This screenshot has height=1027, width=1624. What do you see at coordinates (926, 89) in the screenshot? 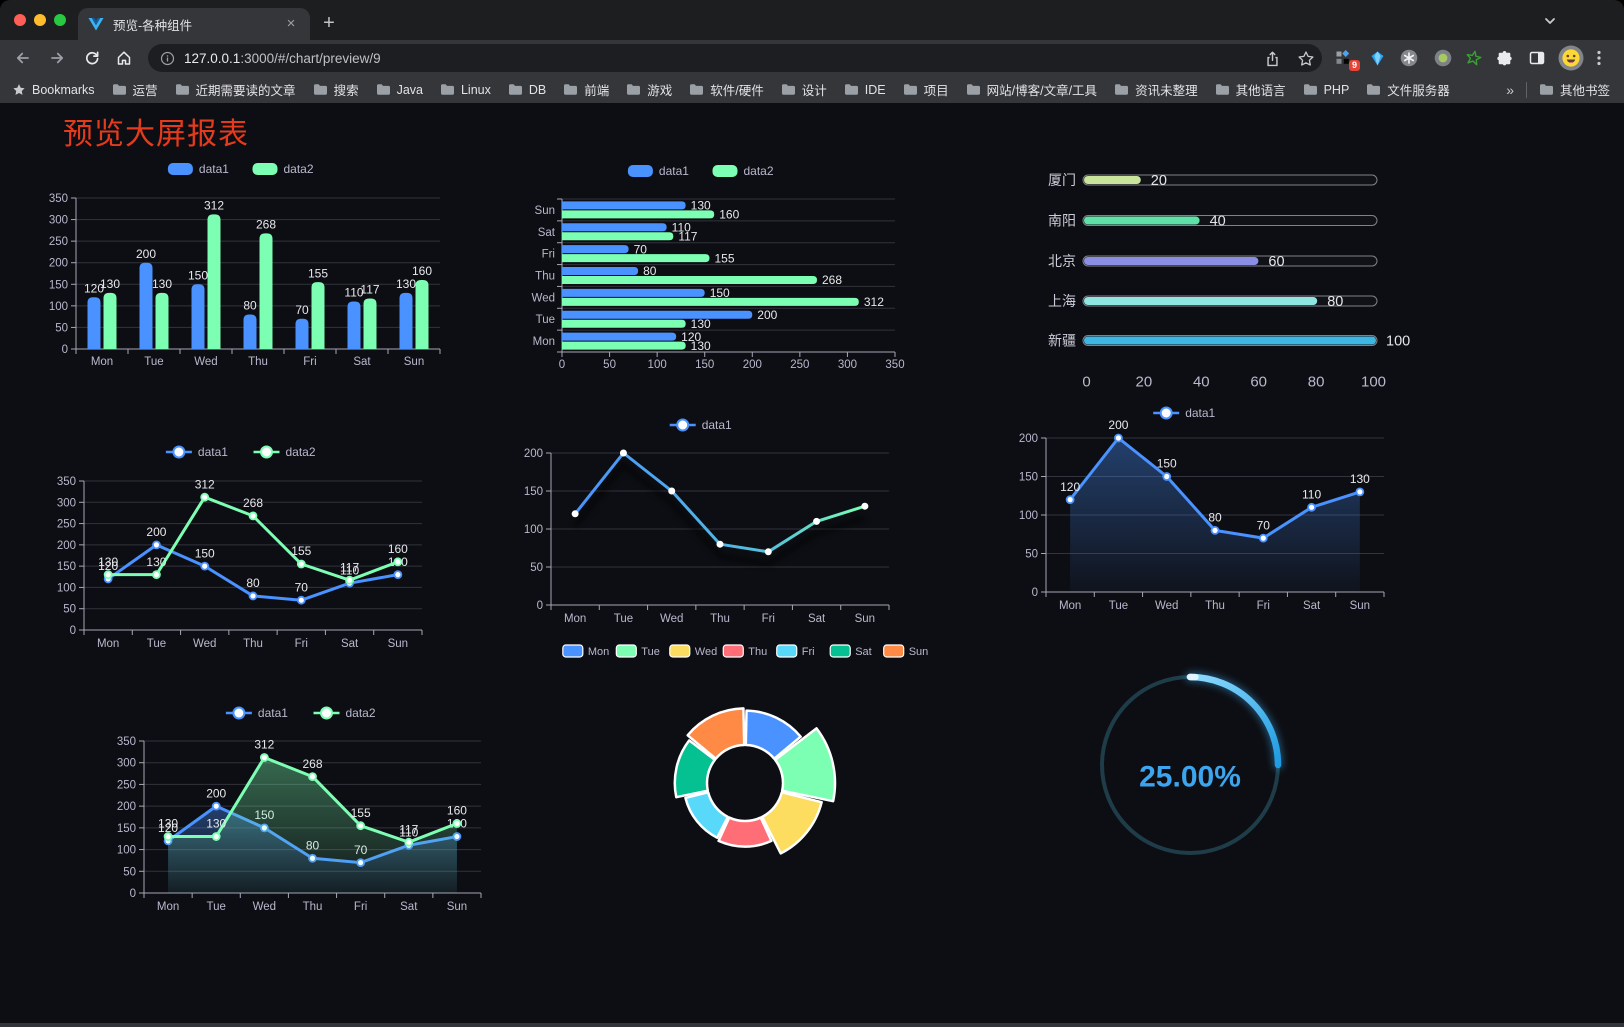
I see `bookmark-folder: 项目` at bounding box center [926, 89].